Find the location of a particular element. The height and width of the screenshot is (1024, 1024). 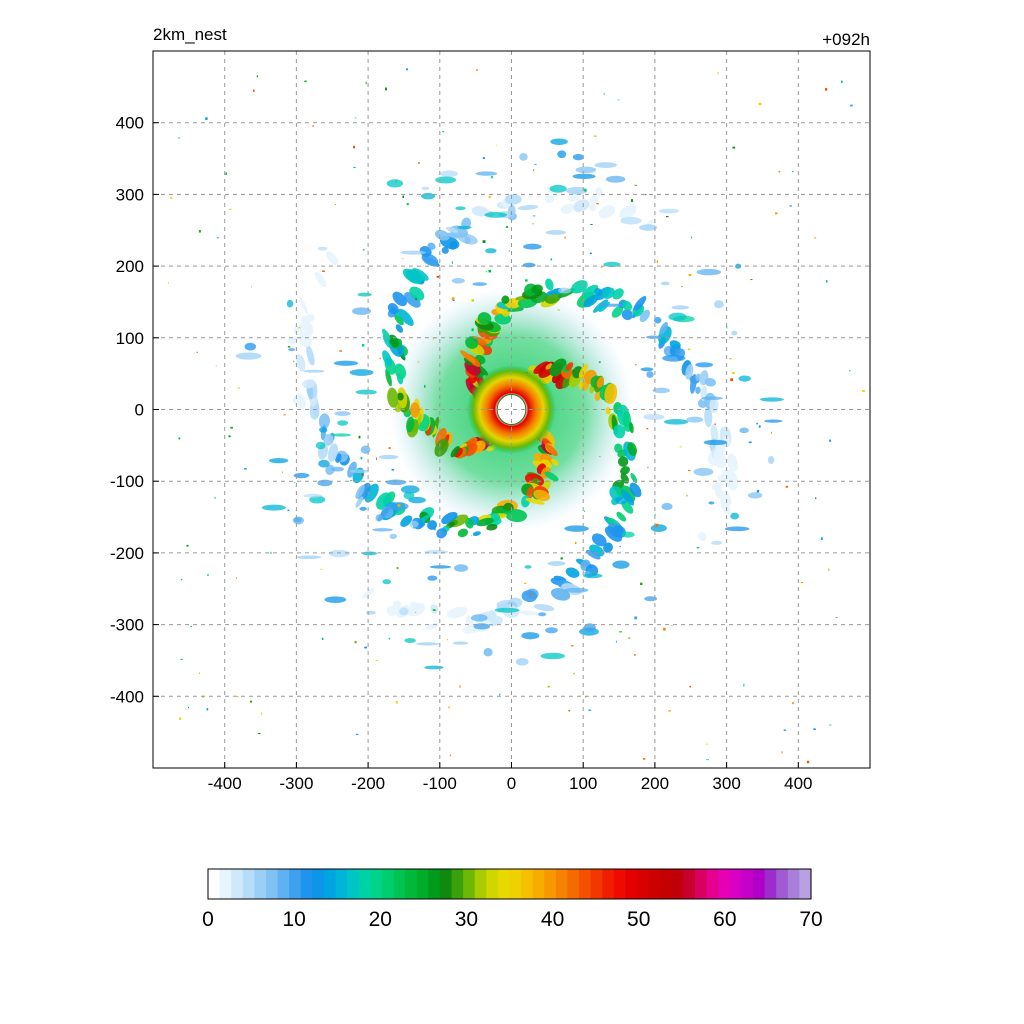

y-tick-label: -200 is located at coordinates (127, 553).